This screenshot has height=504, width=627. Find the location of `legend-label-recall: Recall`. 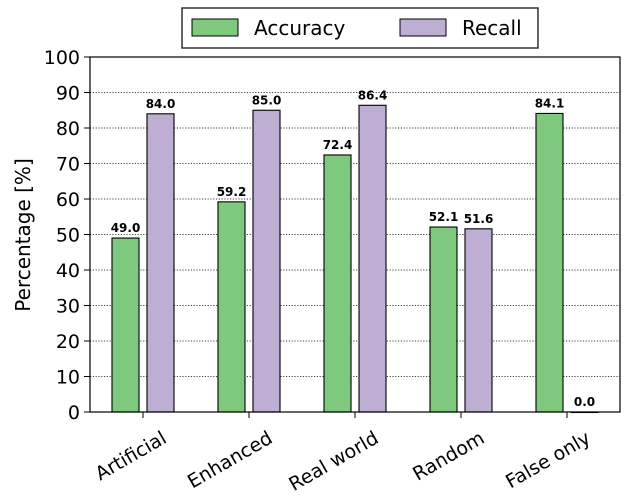

legend-label-recall: Recall is located at coordinates (492, 28).